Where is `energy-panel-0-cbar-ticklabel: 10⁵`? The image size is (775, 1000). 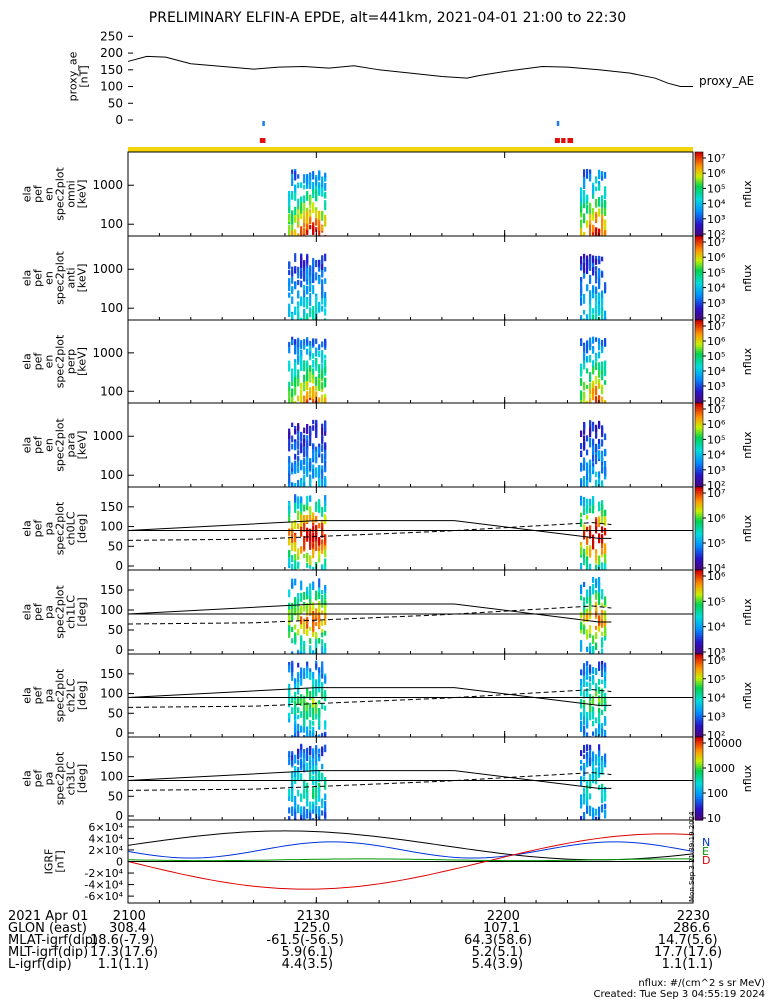
energy-panel-0-cbar-ticklabel: 10⁵ is located at coordinates (716, 188).